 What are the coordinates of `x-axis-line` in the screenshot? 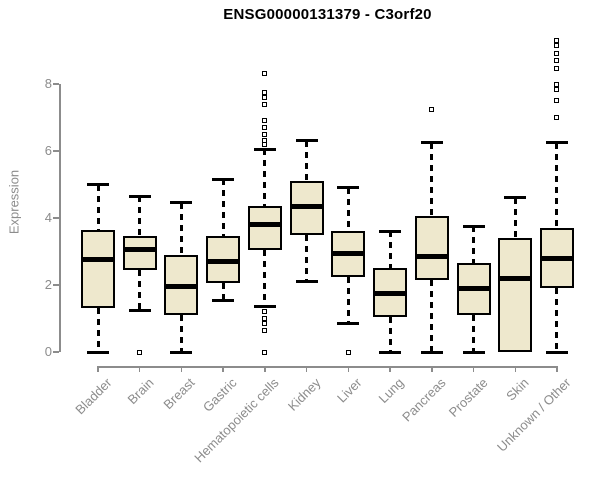 It's located at (327, 367).